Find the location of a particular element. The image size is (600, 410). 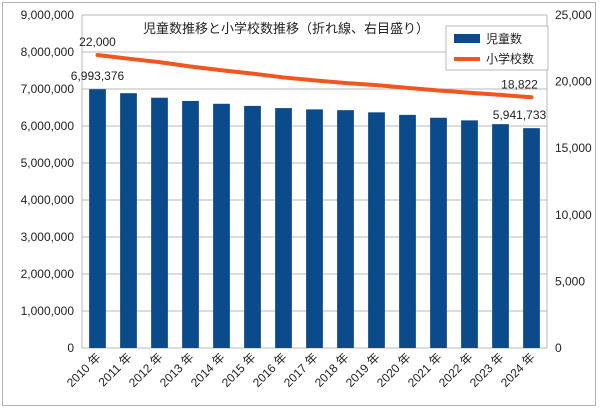

legend-label: 児童数 is located at coordinates (504, 38).